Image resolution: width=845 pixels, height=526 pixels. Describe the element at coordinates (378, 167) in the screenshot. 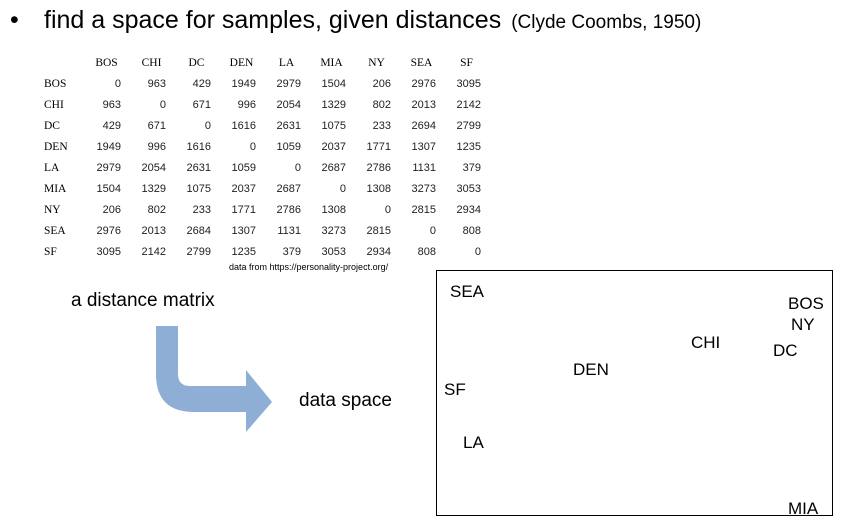

I see `matrix-cell: 2786` at that location.